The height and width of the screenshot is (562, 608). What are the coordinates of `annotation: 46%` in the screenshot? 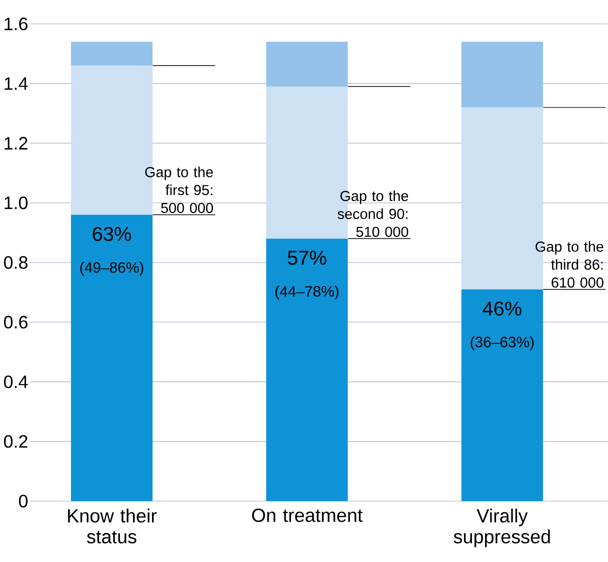 It's located at (502, 309).